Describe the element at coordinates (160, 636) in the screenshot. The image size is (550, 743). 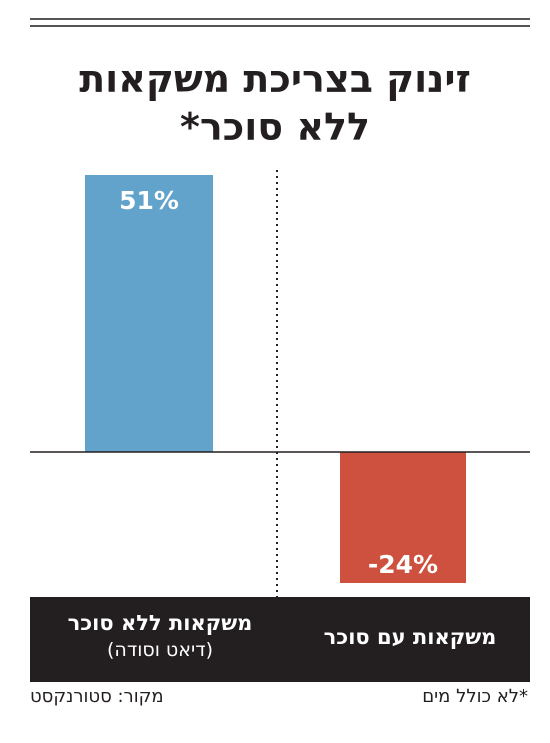
I see `category-label-no-sugar: משקאות ללא סוכר (דיאט וסודה)` at that location.